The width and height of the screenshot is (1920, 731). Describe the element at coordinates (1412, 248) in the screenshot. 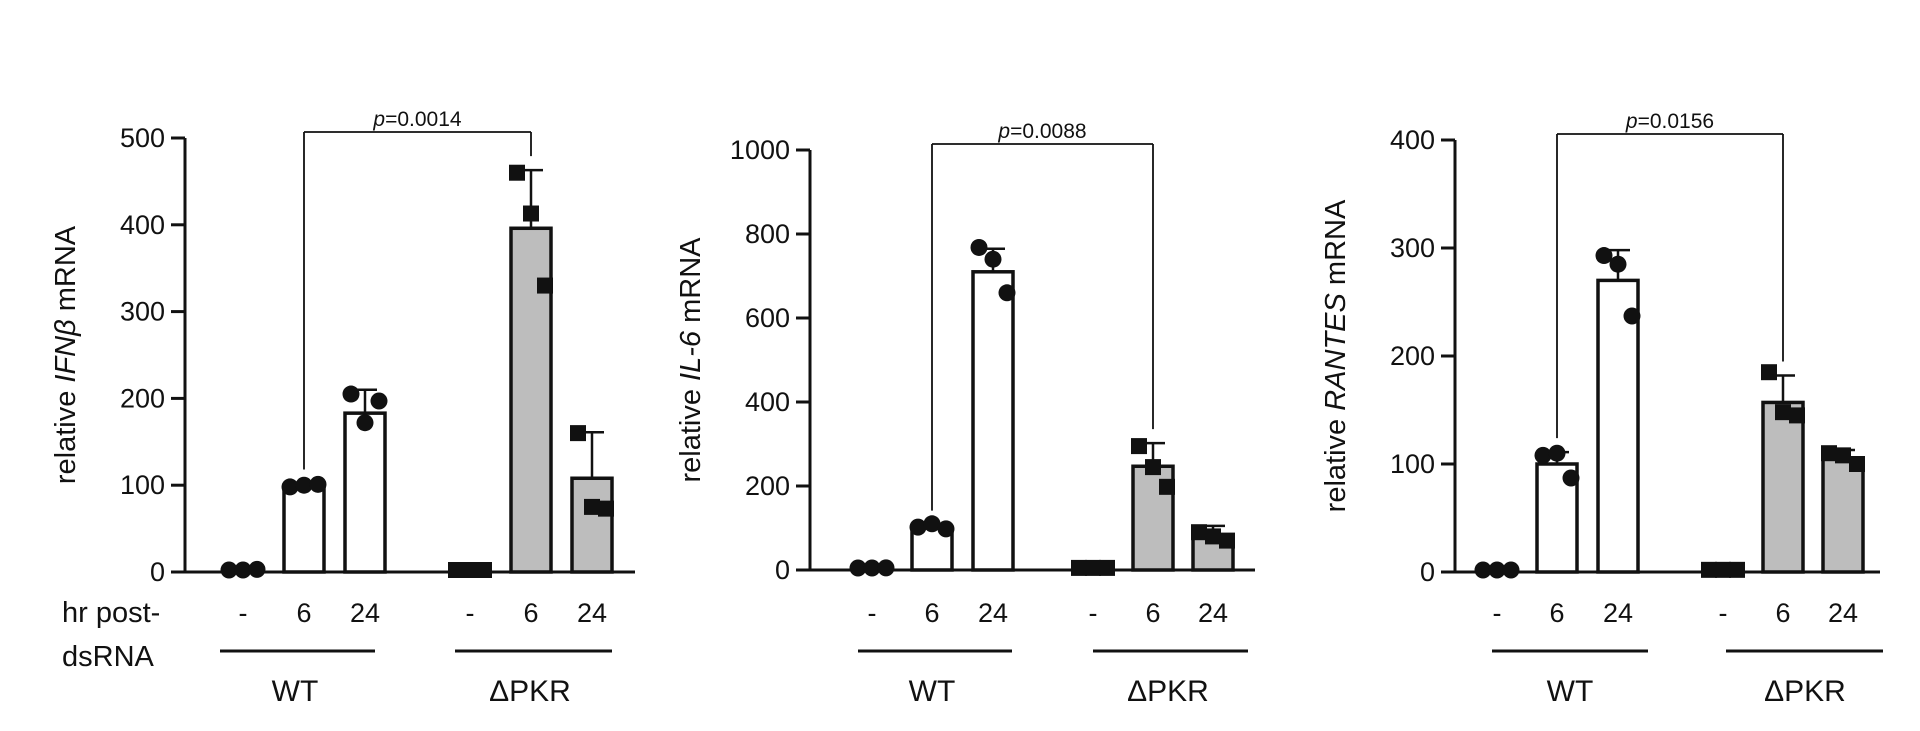

I see `y-tick-label: 300` at that location.